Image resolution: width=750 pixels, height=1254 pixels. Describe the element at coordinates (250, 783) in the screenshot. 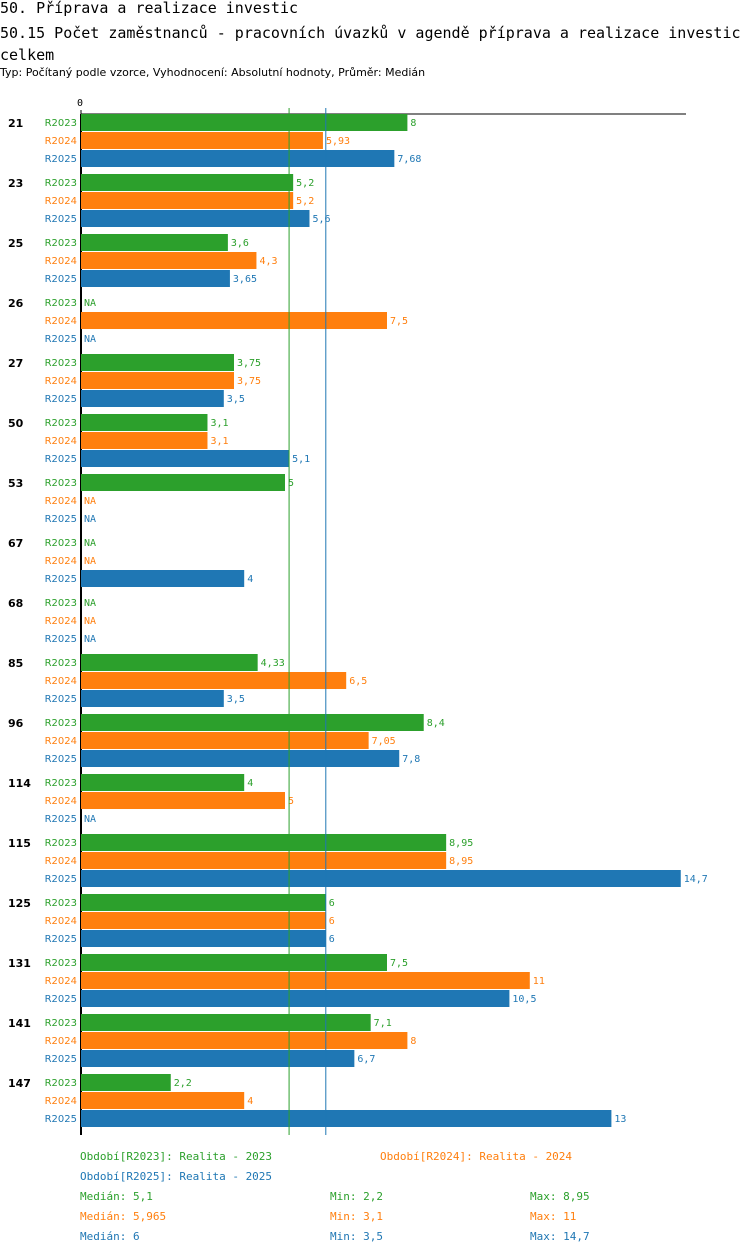

I see `value-label-114-R2023: 4` at that location.